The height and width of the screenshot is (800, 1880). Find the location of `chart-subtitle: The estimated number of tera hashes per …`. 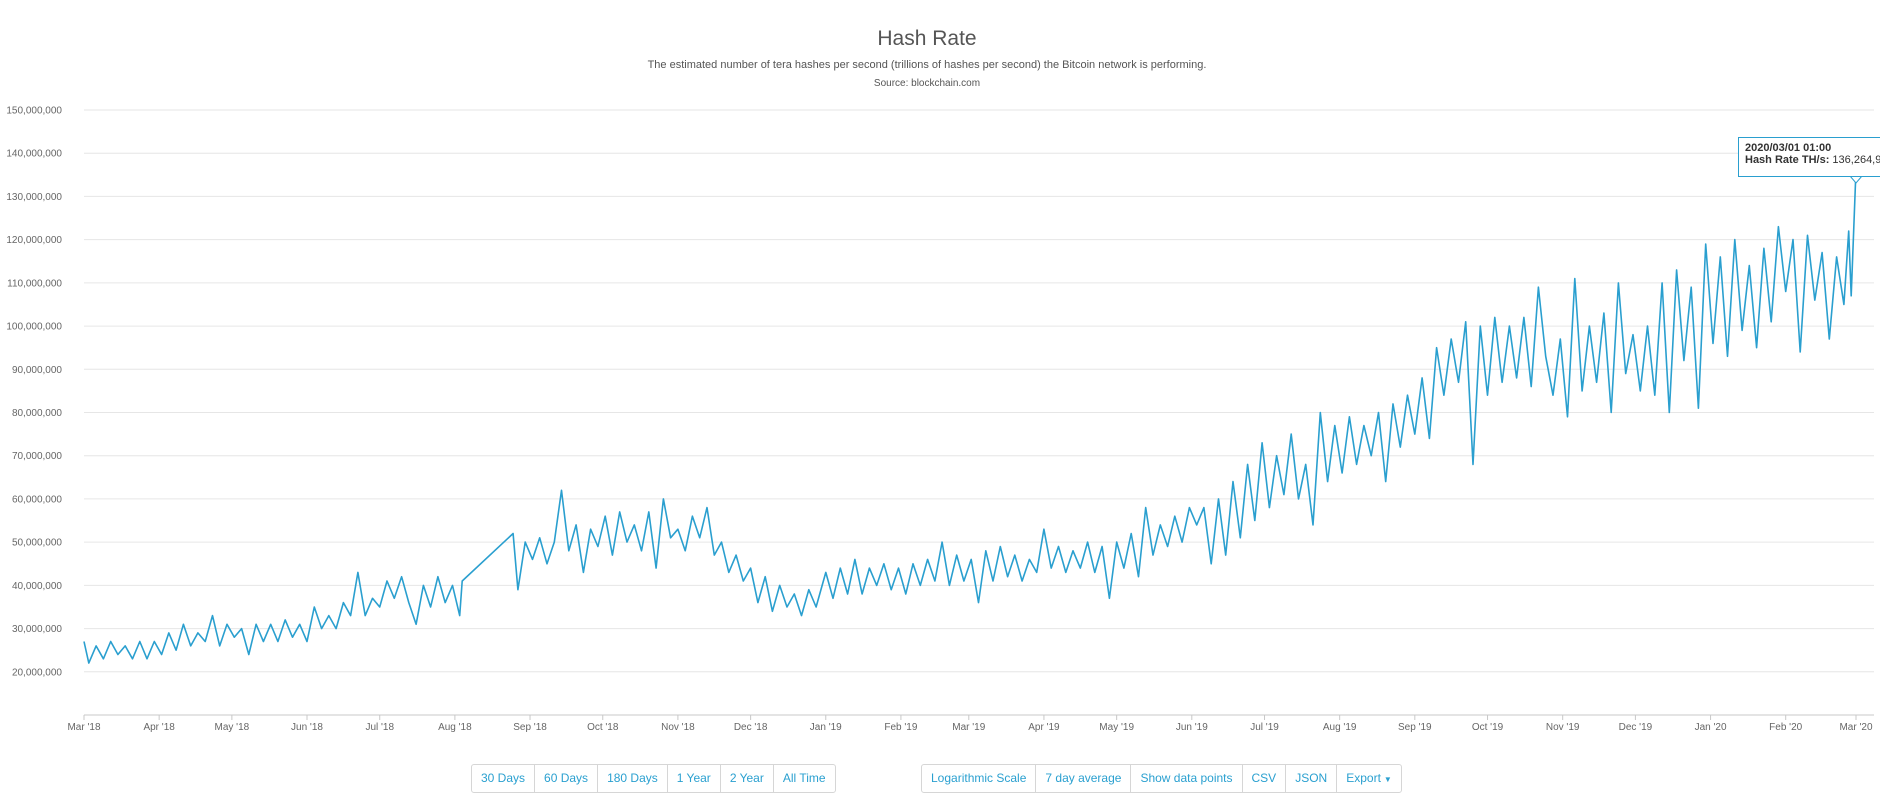

chart-subtitle: The estimated number of tera hashes per … is located at coordinates (927, 65).